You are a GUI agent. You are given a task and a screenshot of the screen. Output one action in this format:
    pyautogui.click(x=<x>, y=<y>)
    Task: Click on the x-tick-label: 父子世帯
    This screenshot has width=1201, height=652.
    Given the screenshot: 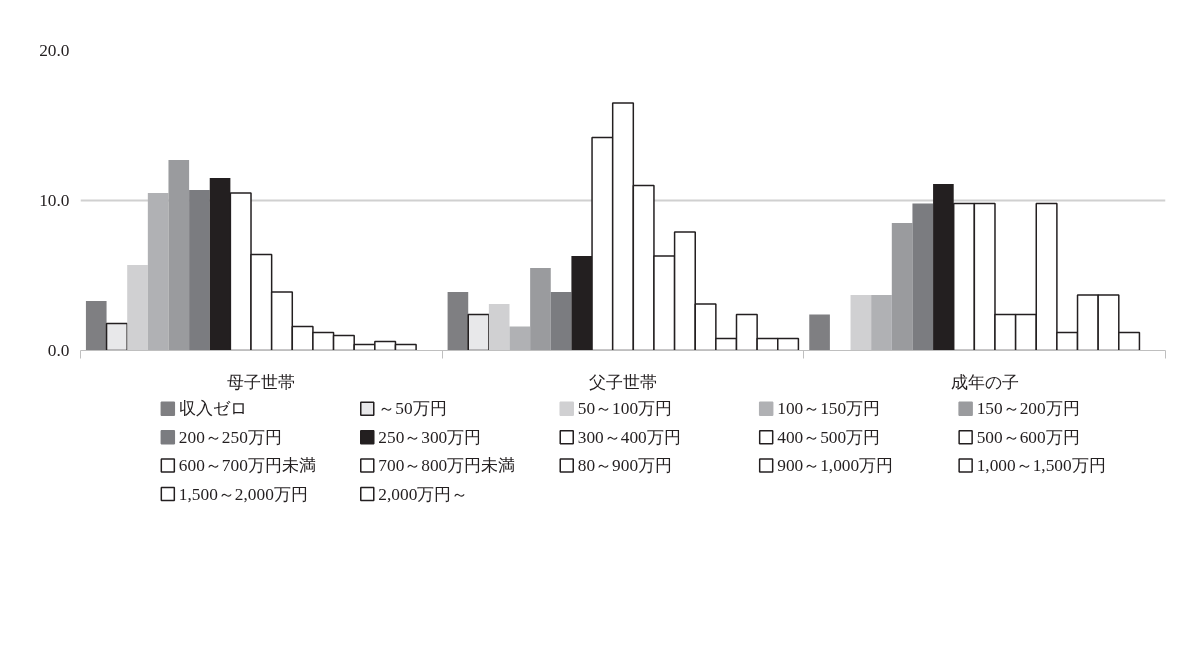 What is the action you would take?
    pyautogui.click(x=623, y=382)
    